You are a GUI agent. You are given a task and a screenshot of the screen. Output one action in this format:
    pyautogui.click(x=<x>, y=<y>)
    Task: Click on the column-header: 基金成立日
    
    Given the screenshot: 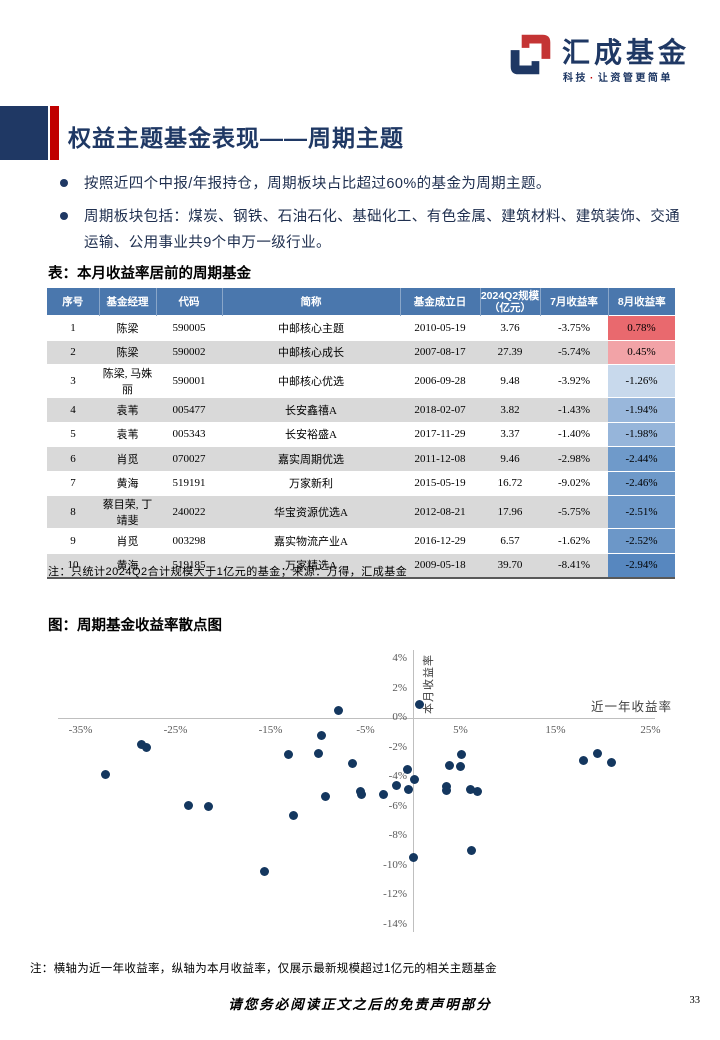 What is the action you would take?
    pyautogui.click(x=439, y=302)
    